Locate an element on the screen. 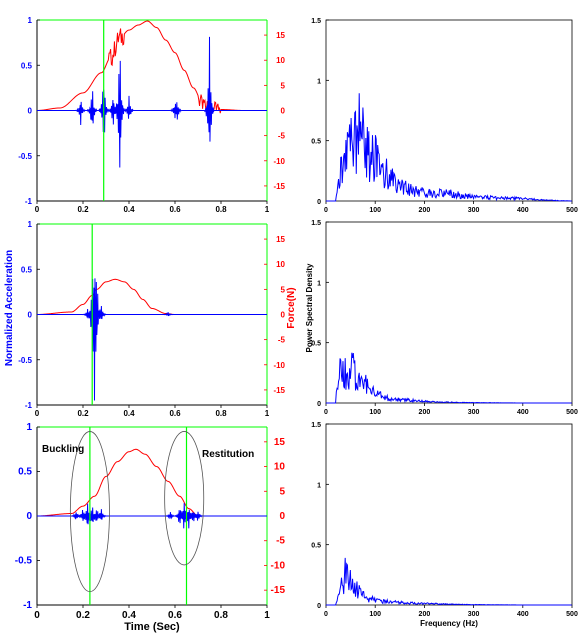 The height and width of the screenshot is (637, 582). panel-time-1: 0 0.2 0.4 0.6 0.8 1 -1 -0.5 0 0.5 1 -15 -10 -5 0 5 10 15 is located at coordinates (151, 115).